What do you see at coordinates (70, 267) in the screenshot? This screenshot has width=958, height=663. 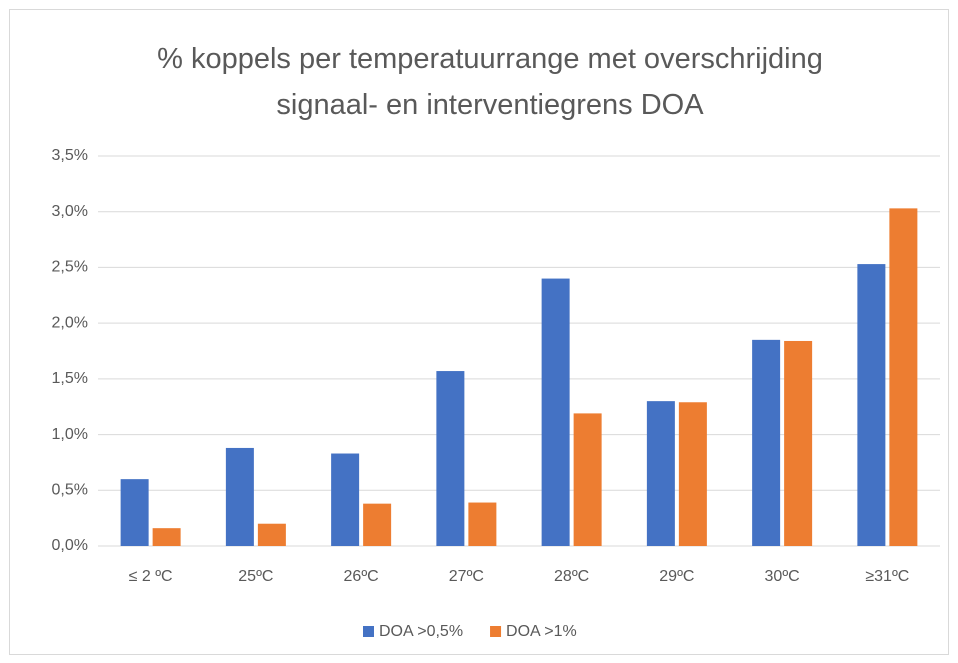 I see `y-tick-label: 2,5%` at bounding box center [70, 267].